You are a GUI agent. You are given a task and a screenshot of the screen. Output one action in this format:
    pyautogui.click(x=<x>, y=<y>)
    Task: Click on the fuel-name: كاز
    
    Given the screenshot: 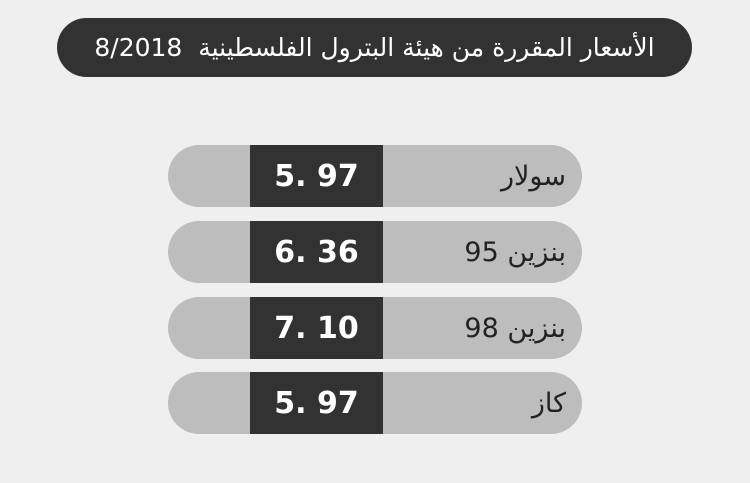 What is the action you would take?
    pyautogui.click(x=548, y=403)
    